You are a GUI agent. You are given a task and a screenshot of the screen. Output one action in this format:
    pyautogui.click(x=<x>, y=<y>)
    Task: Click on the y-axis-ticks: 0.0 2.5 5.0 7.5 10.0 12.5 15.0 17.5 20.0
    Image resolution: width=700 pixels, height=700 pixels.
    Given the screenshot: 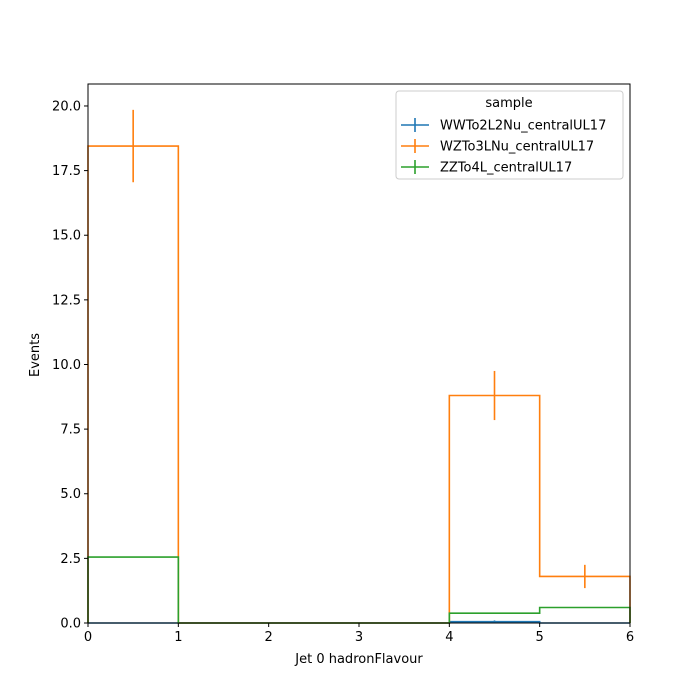 What is the action you would take?
    pyautogui.click(x=70, y=365)
    